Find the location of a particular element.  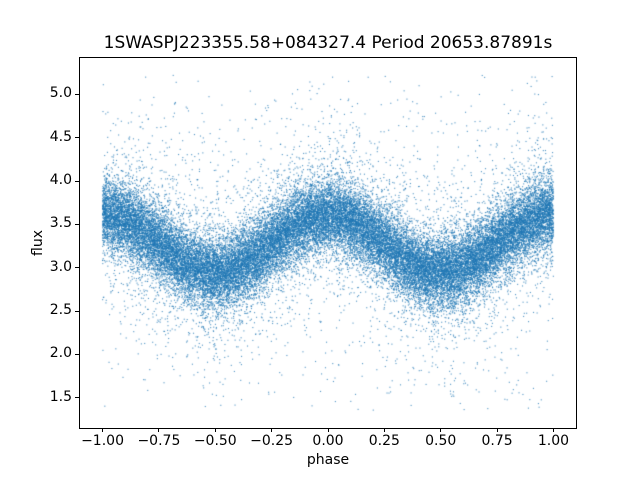

x-tick-label: −0.50 is located at coordinates (215, 441).